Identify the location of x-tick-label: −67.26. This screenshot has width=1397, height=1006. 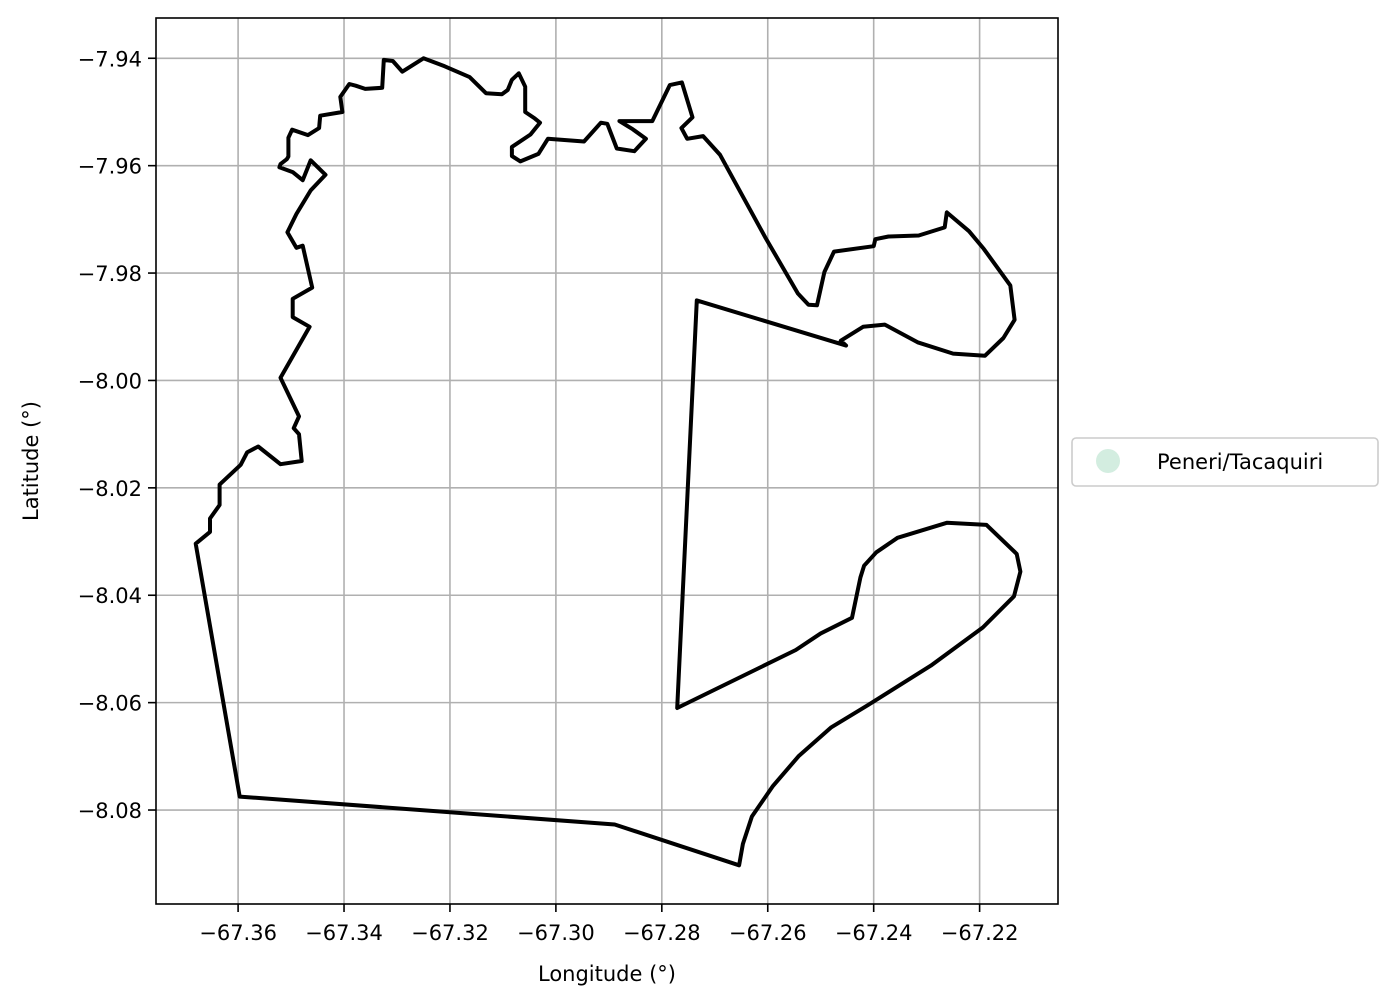
(768, 933).